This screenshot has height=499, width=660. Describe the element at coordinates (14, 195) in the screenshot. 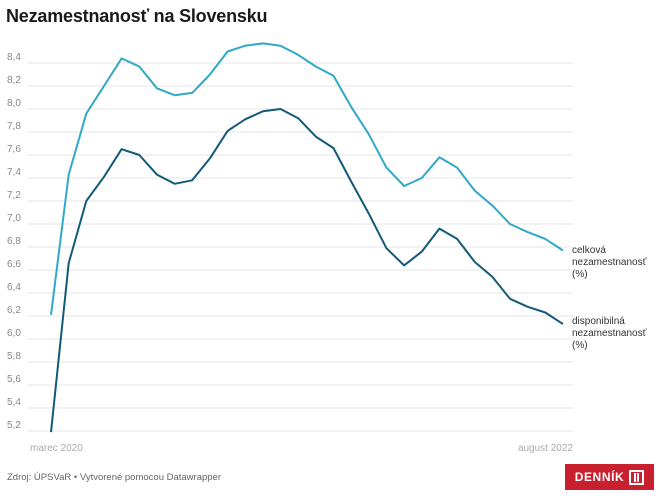

I see `y-tick-label: 7,2` at that location.